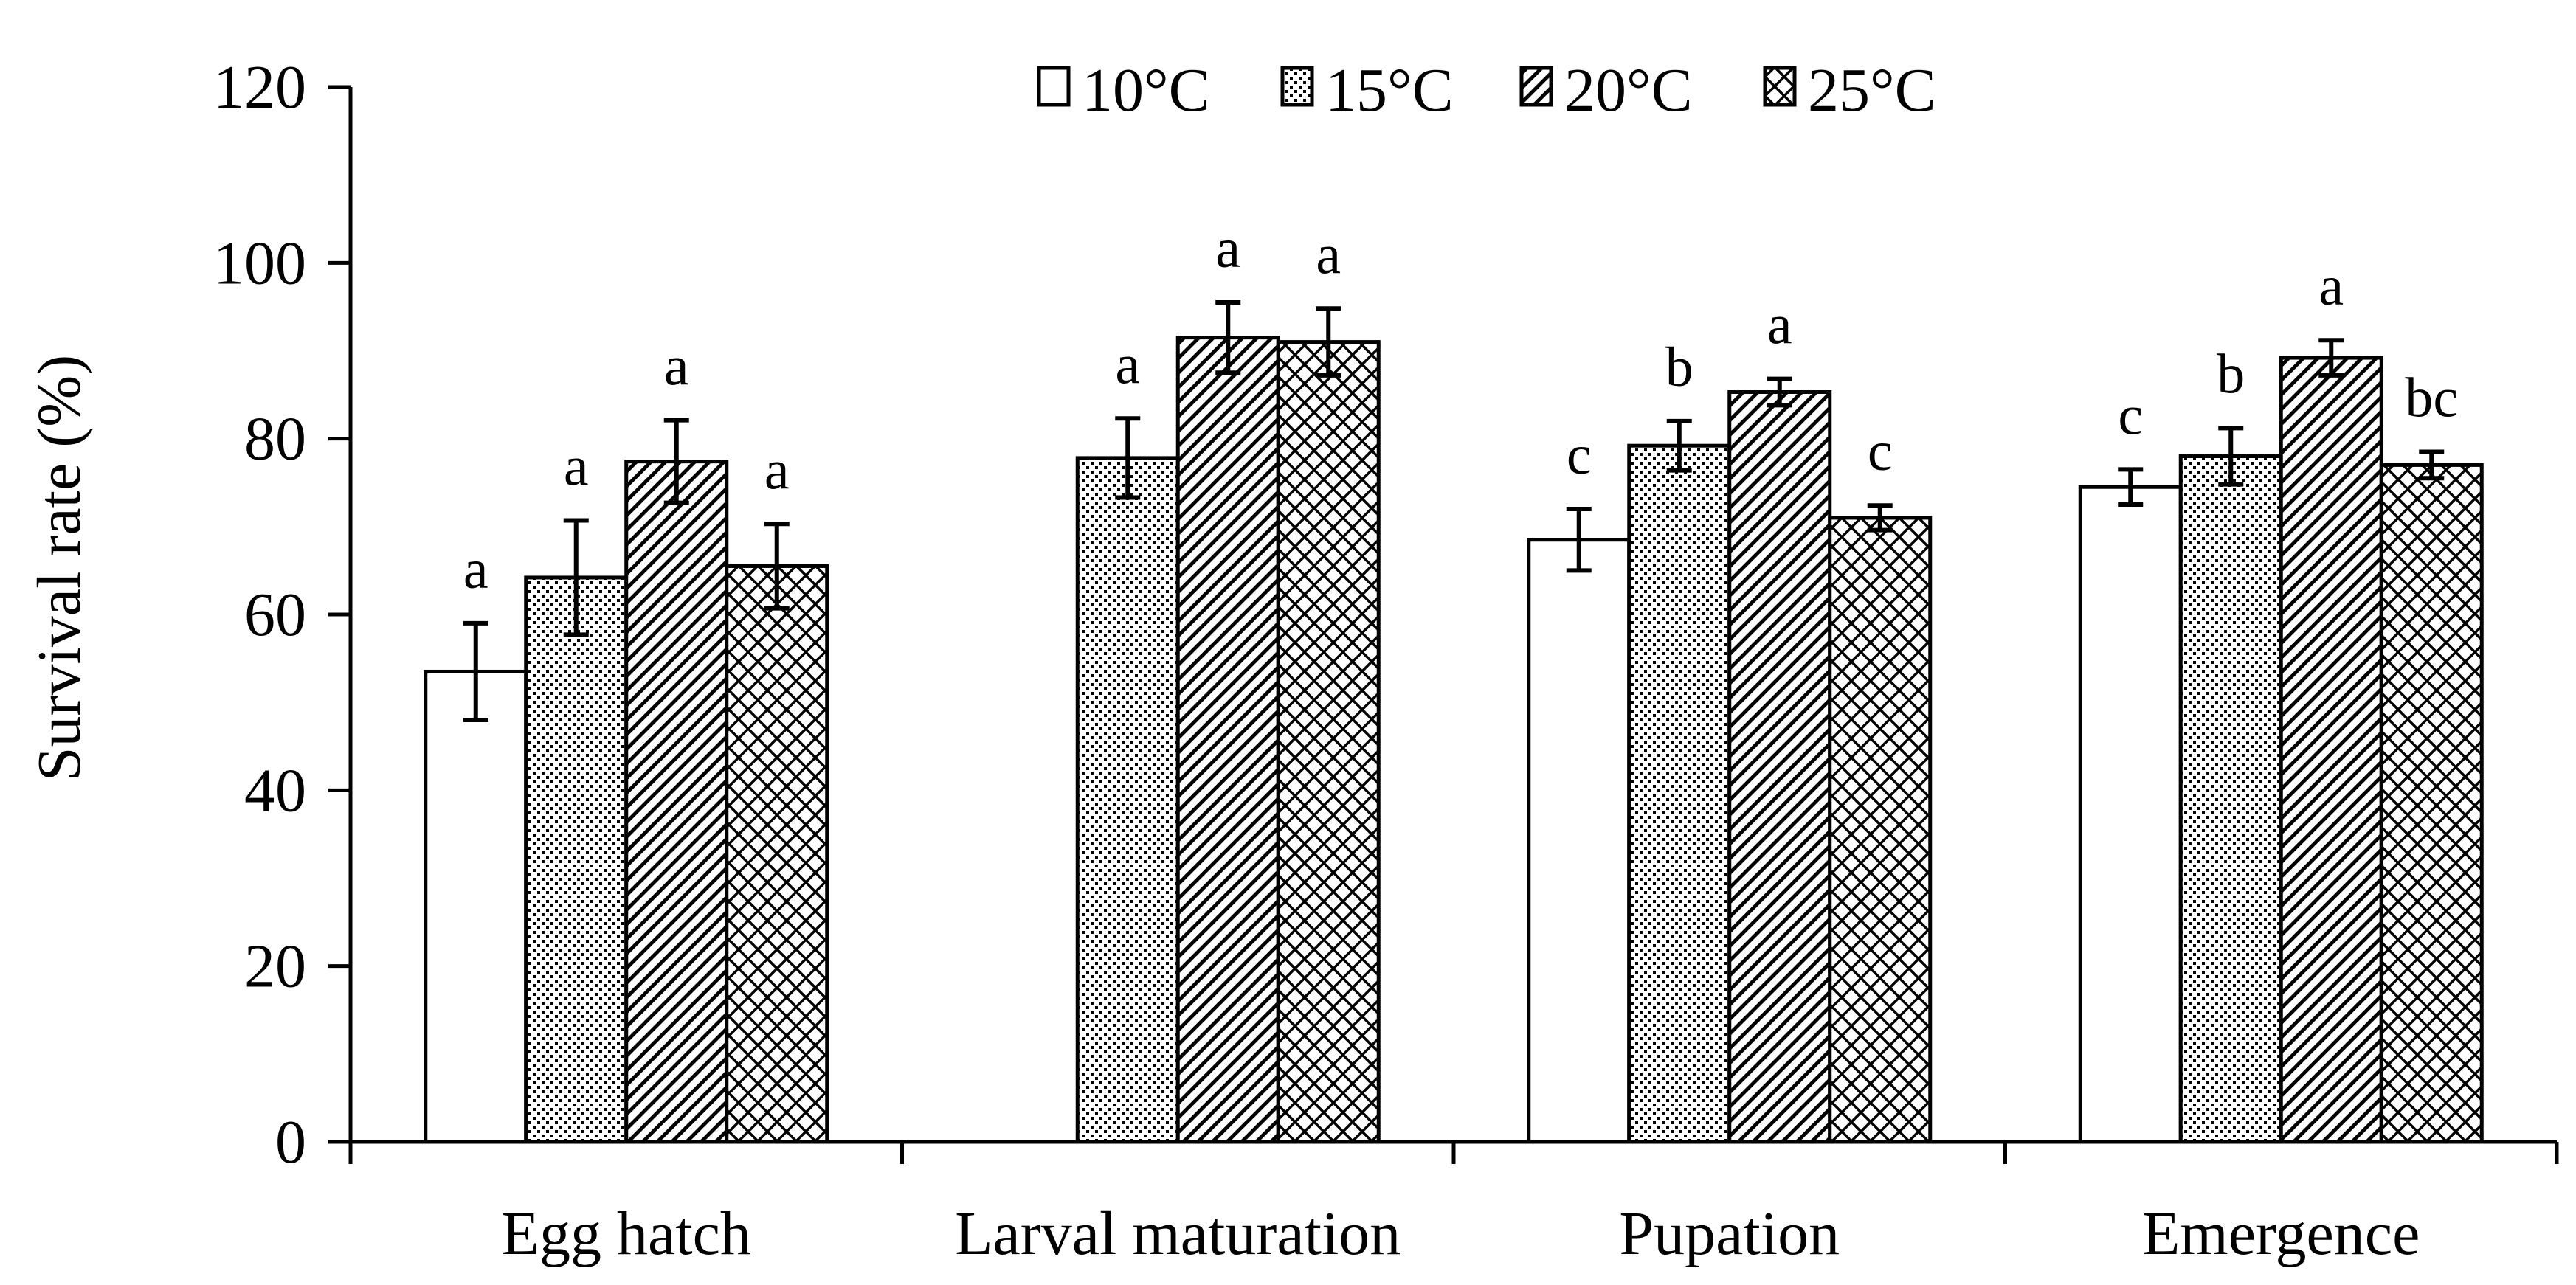 The height and width of the screenshot is (1285, 2576). What do you see at coordinates (259, 88) in the screenshot?
I see `y-tick-label: 120` at bounding box center [259, 88].